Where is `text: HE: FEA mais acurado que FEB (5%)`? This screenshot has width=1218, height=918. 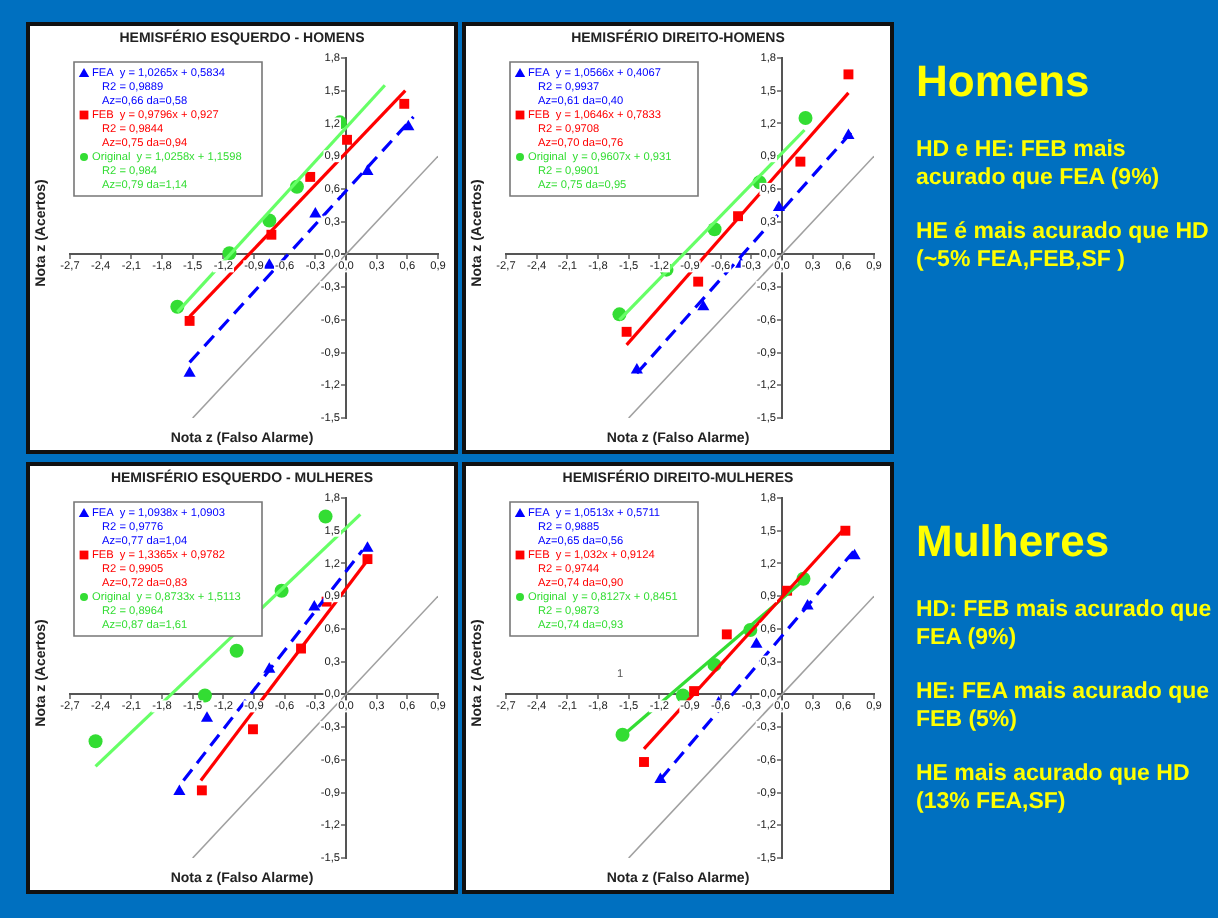
text: HE: FEA mais acurado que FEB (5%) is located at coordinates (1064, 706).